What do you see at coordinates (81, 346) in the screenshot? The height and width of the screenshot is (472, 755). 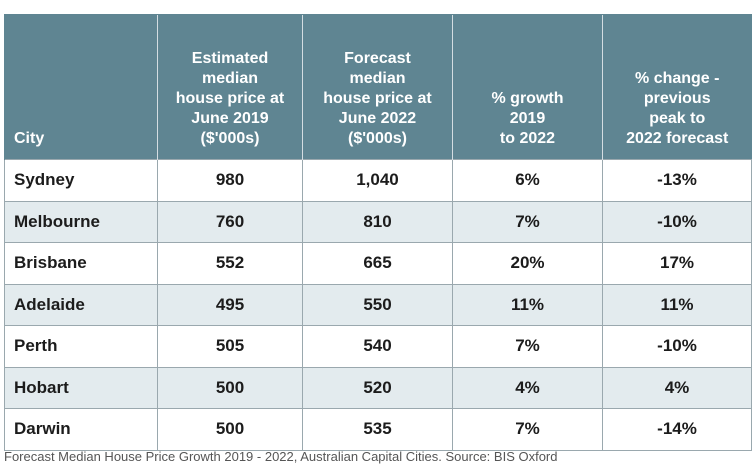 I see `city-cell: Perth` at bounding box center [81, 346].